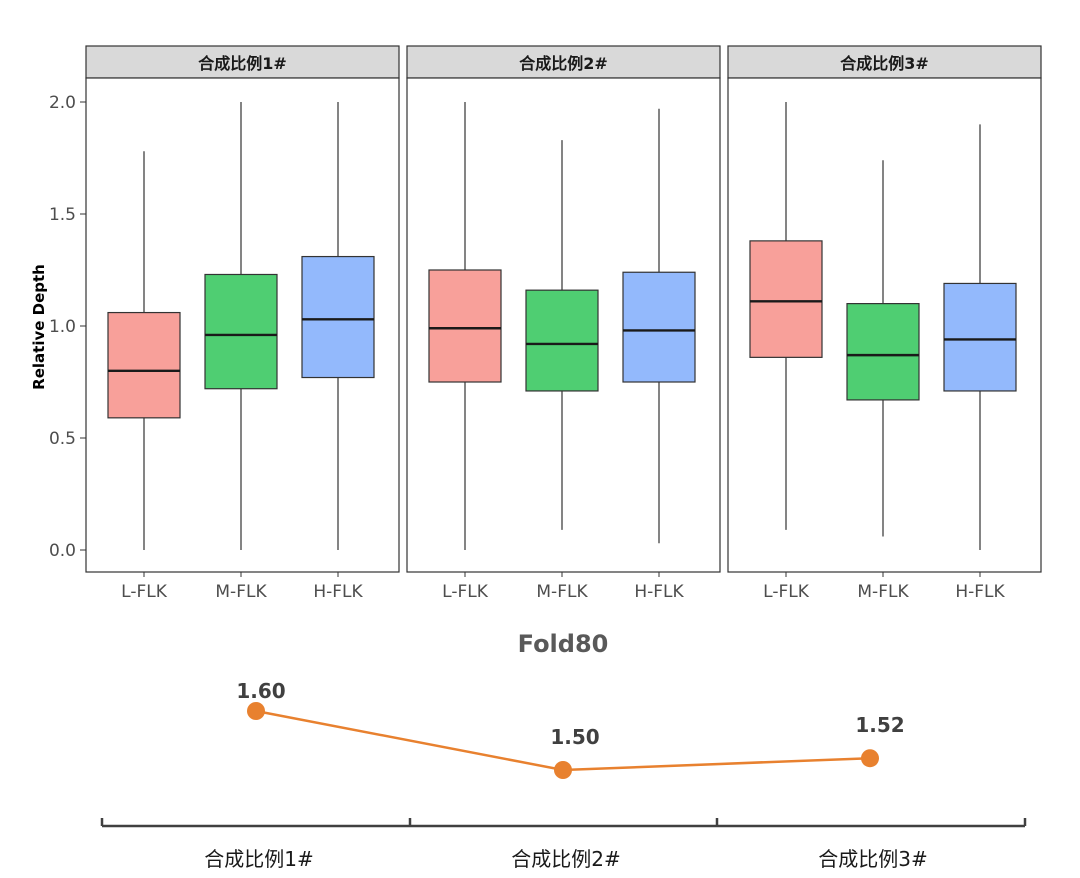 The width and height of the screenshot is (1080, 878). Describe the element at coordinates (574, 737) in the screenshot. I see `fold80-data-label: 1.50` at that location.